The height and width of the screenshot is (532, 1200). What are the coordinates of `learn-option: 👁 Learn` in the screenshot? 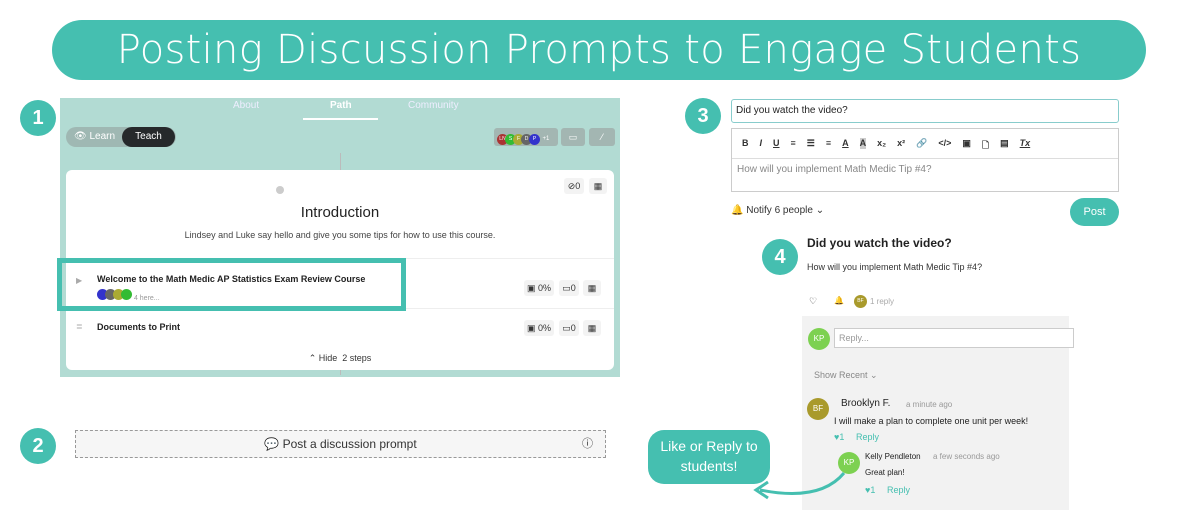 It's located at (95, 136).